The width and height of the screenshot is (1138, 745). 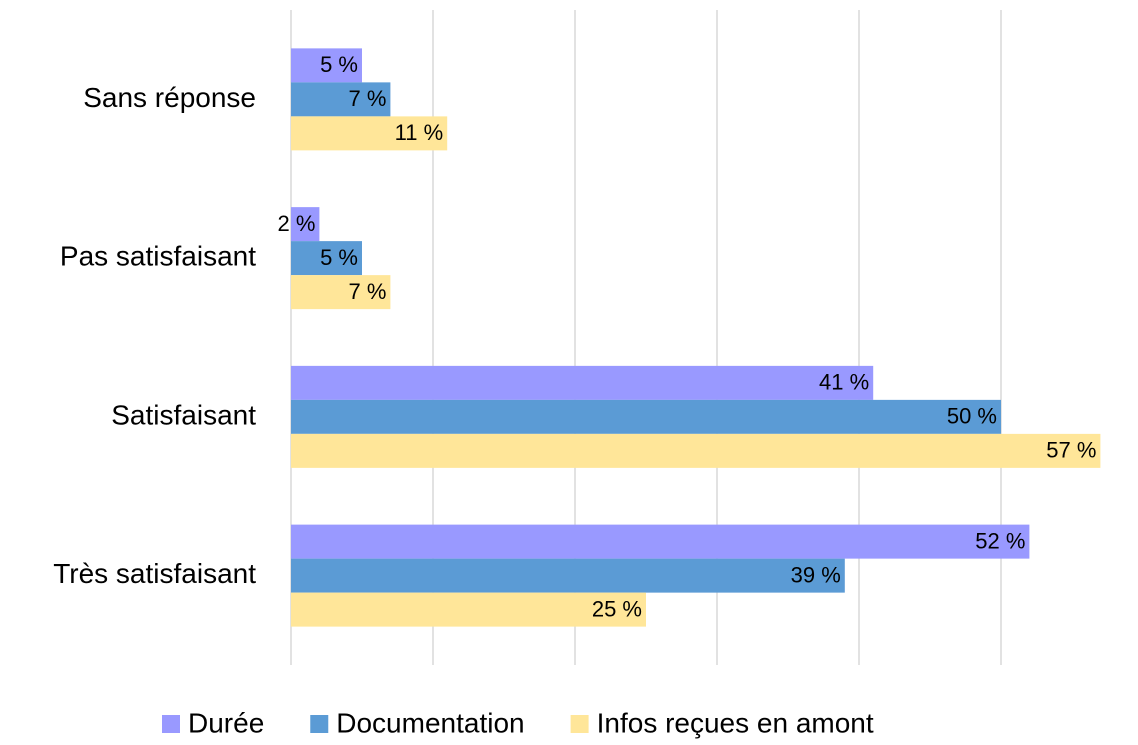 I want to click on legend-label: Documentation, so click(x=430, y=722).